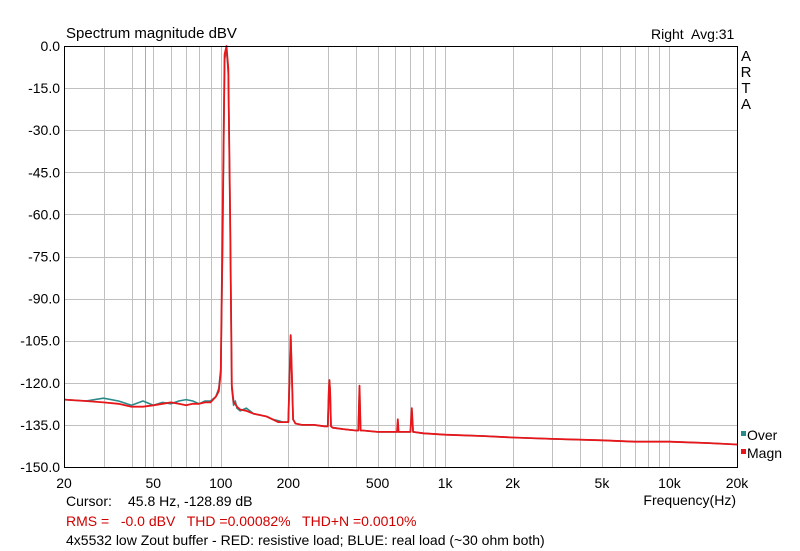 The width and height of the screenshot is (800, 551). What do you see at coordinates (89, 501) in the screenshot?
I see `cursor-label: Cursor:` at bounding box center [89, 501].